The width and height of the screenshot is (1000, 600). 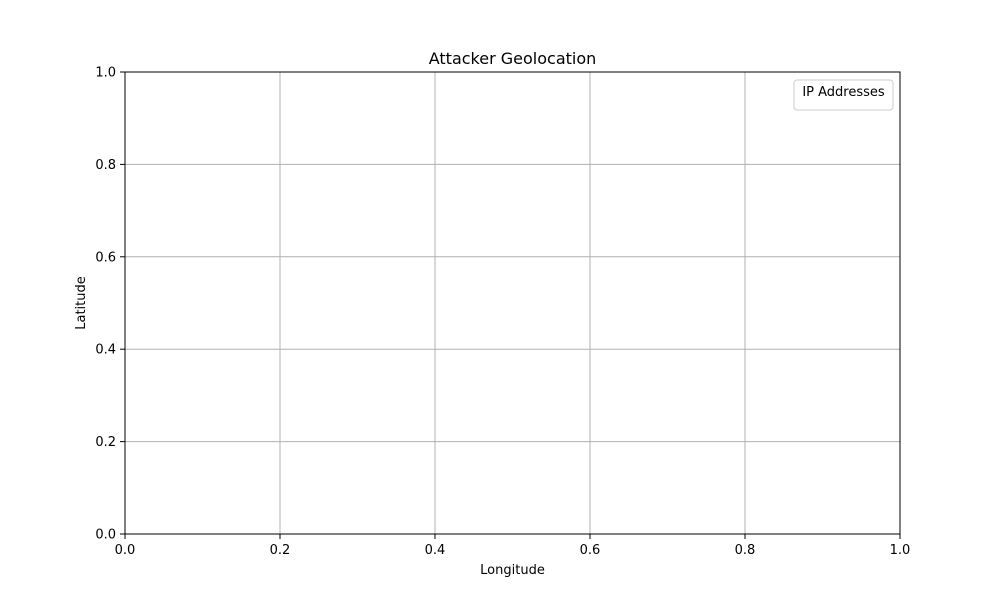 I want to click on legend: IP Addresses, so click(x=843, y=95).